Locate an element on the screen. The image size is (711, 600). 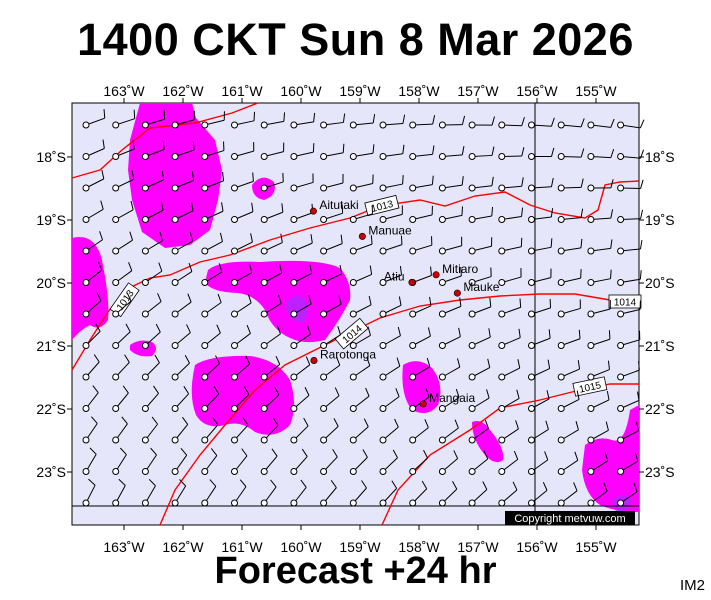
lon-label: 163˚W is located at coordinates (124, 91).